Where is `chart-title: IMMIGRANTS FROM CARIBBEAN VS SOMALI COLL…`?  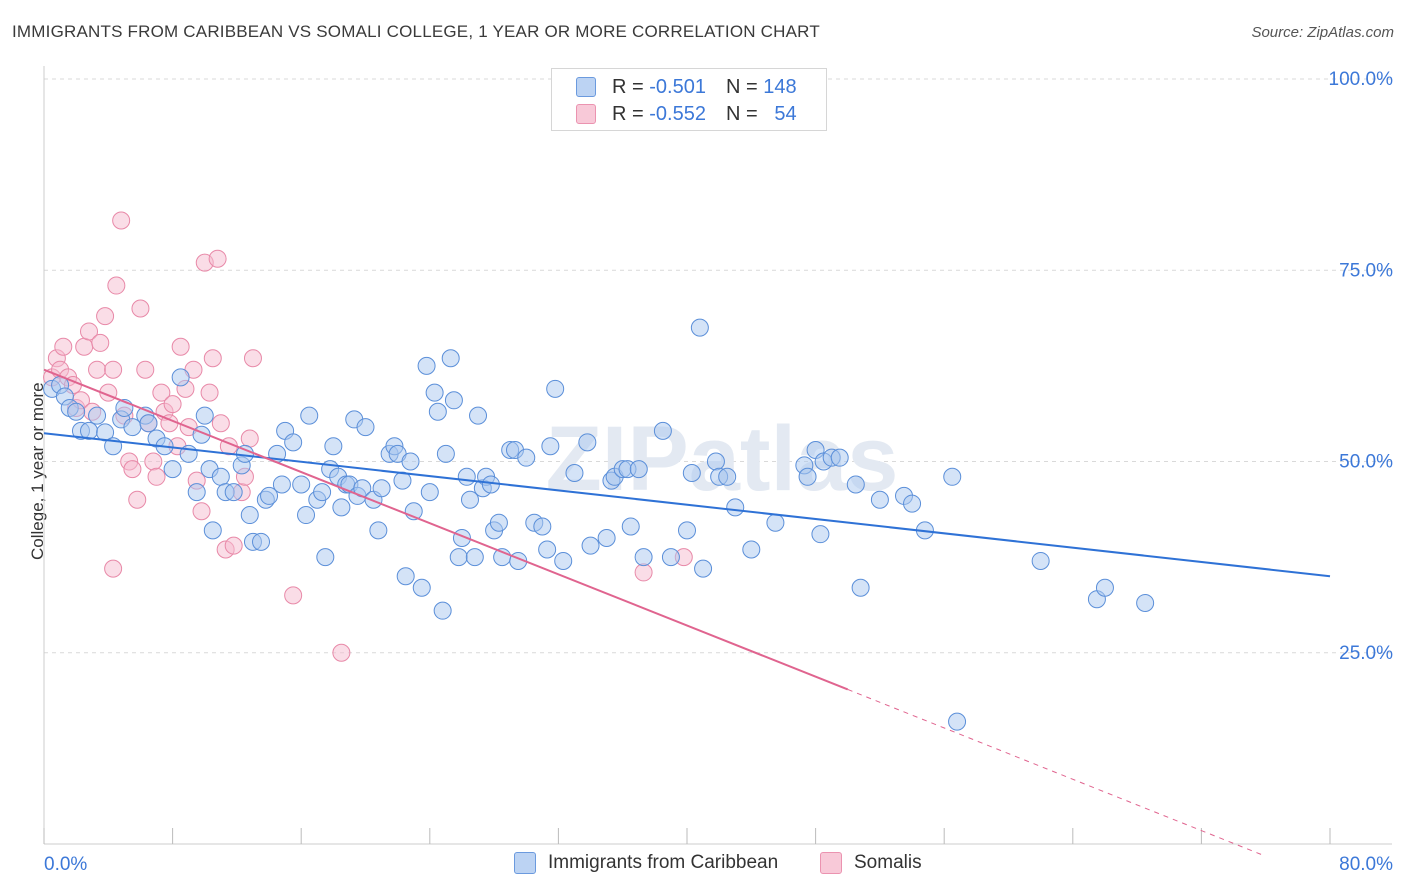 chart-title: IMMIGRANTS FROM CARIBBEAN VS SOMALI COLL… is located at coordinates (416, 31).